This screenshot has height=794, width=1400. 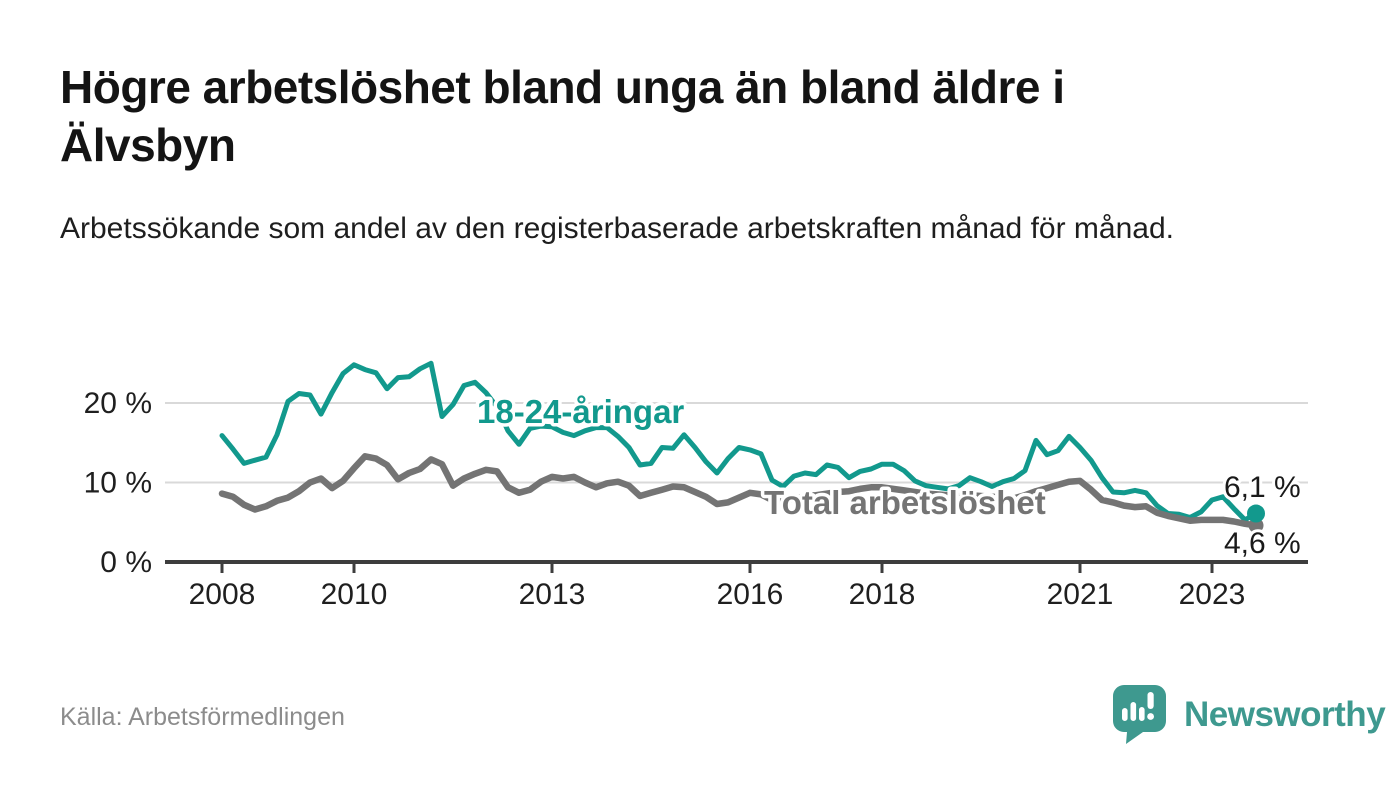 I want to click on x-tick-label-2013: 2013, so click(x=552, y=594).